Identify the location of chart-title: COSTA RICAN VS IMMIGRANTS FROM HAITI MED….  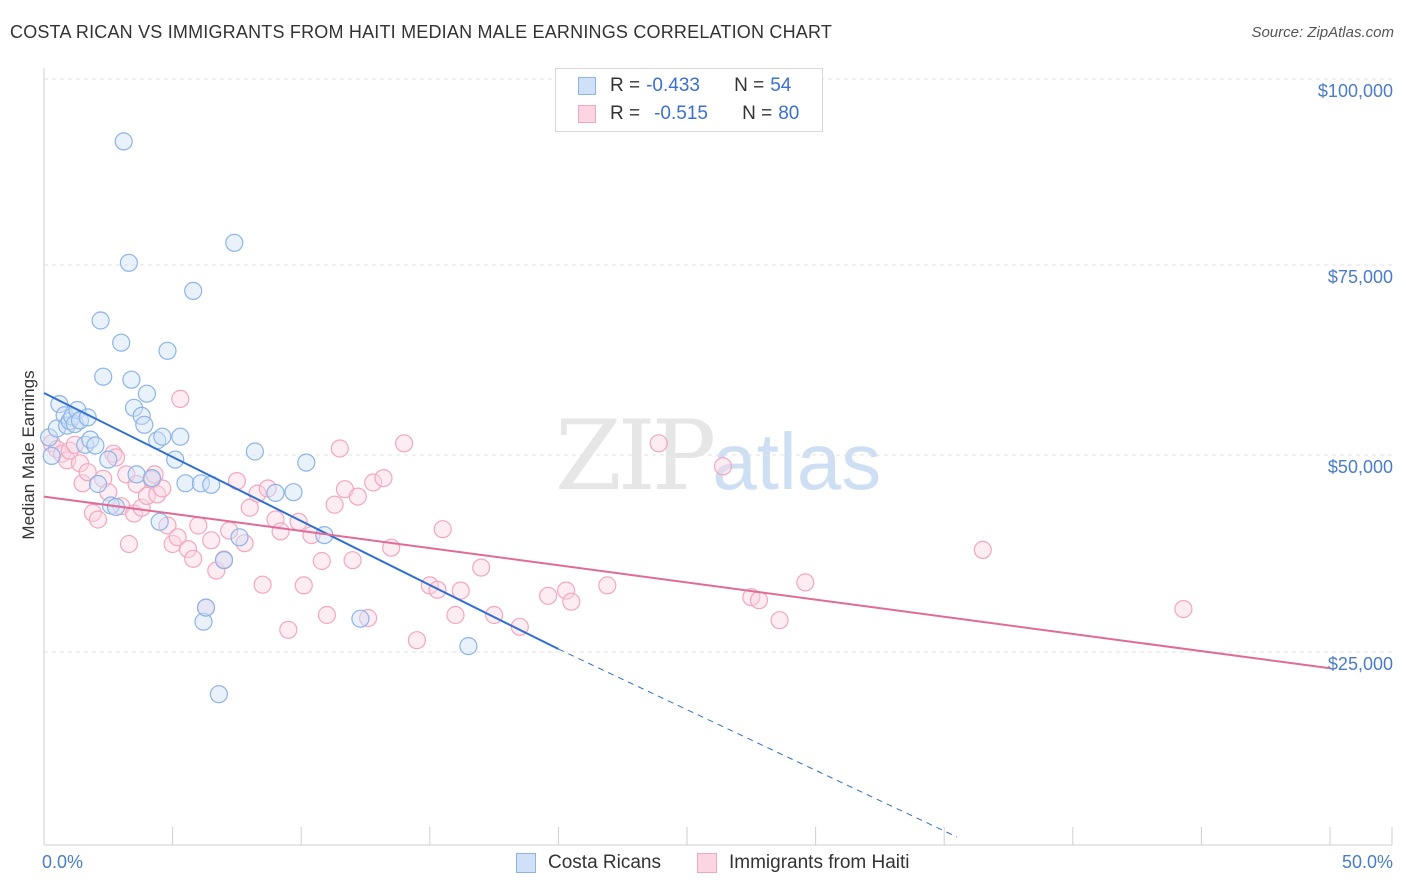
(421, 32).